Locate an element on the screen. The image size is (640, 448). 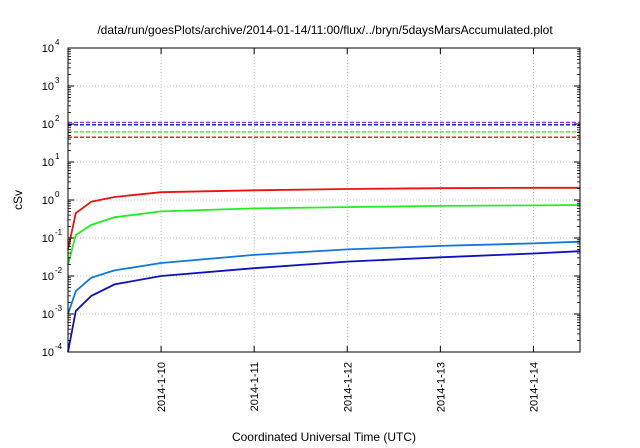
y-tick-exponent: 1 is located at coordinates (57, 156).